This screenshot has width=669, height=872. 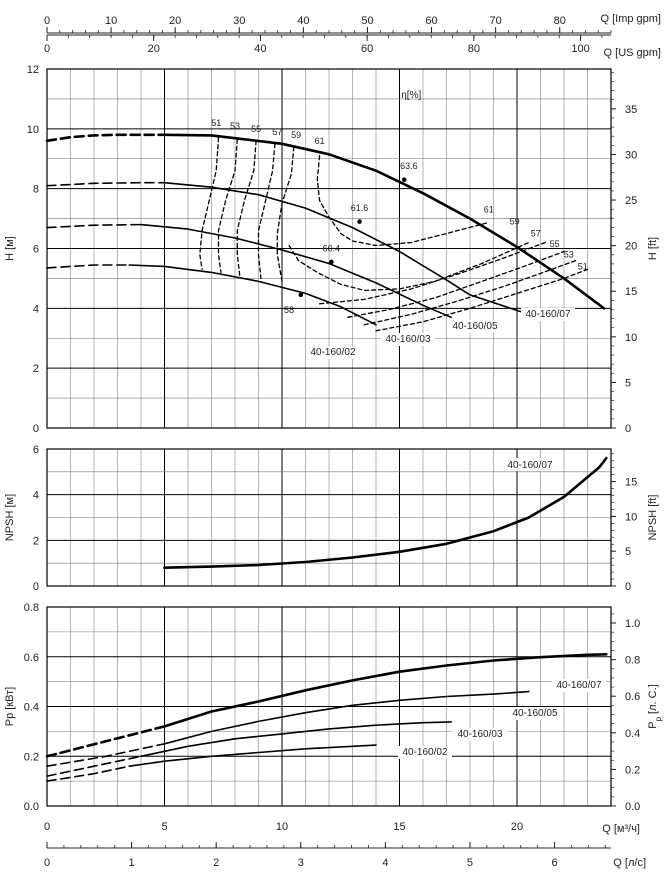 I want to click on lps-tick-label: 2, so click(x=216, y=863).